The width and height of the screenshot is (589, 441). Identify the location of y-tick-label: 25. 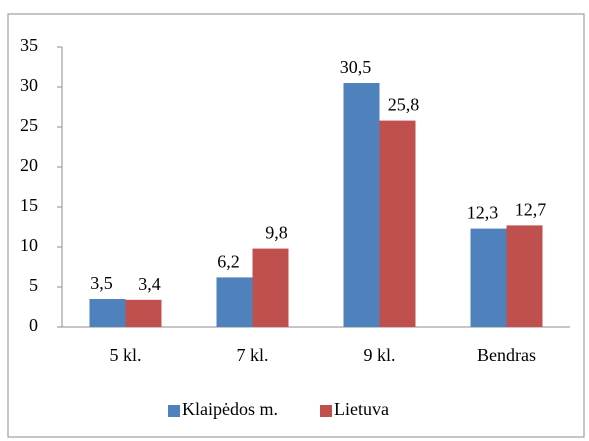
(29, 125).